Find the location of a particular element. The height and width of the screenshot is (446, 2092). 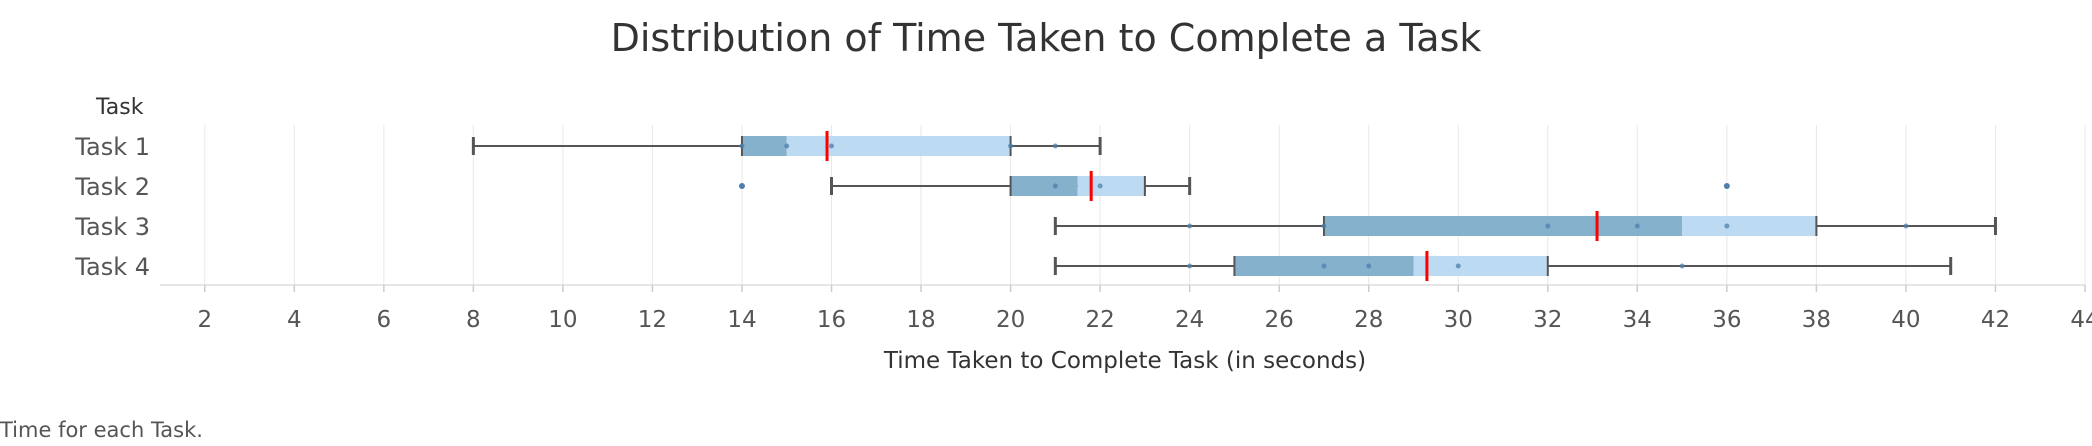

task-axis-header: Task is located at coordinates (120, 107).